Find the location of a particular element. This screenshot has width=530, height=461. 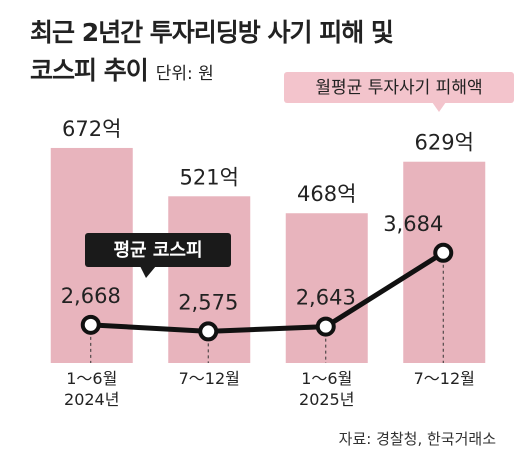

bar-label: 468억 is located at coordinates (326, 194).